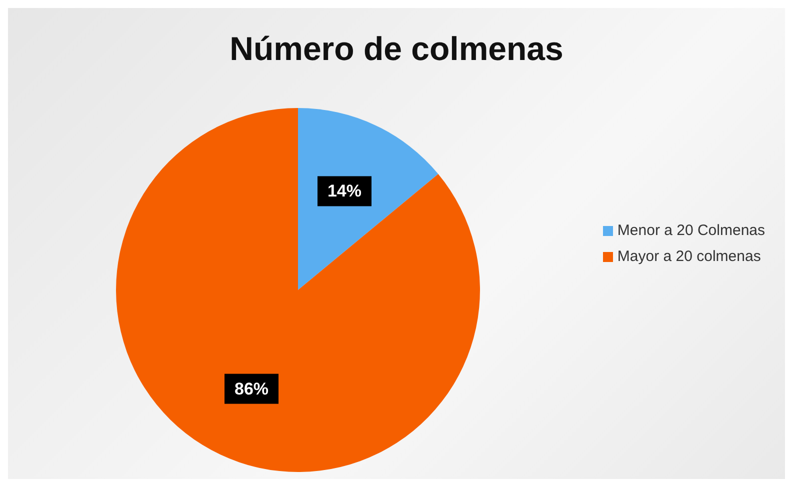 This screenshot has width=793, height=487. What do you see at coordinates (251, 388) in the screenshot?
I see `data-label: 86%` at bounding box center [251, 388].